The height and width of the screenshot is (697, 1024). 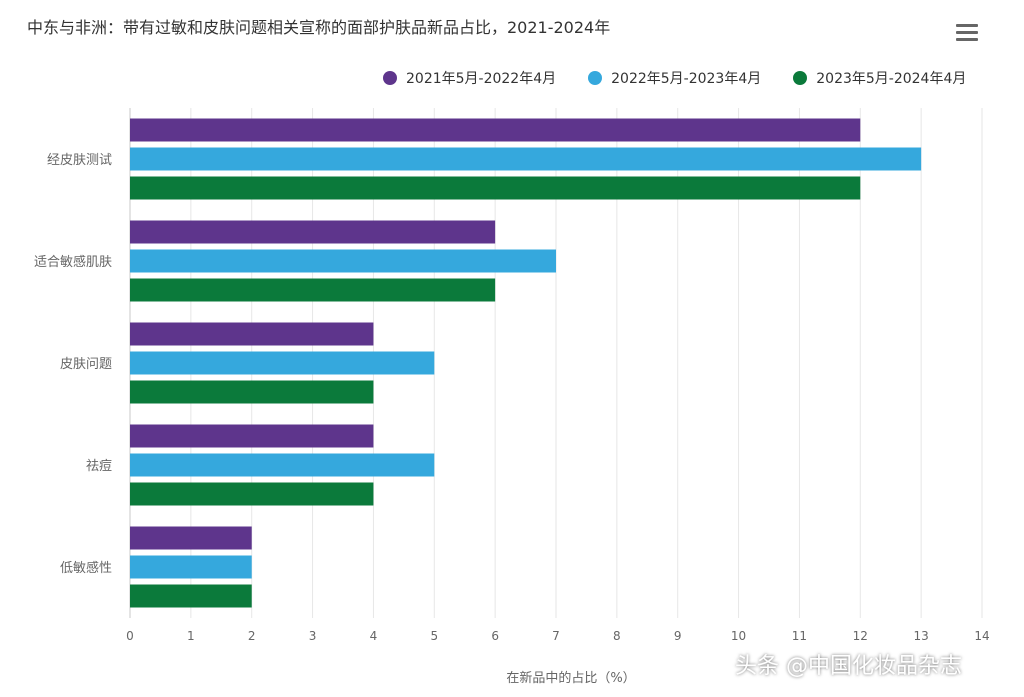 What do you see at coordinates (73, 262) in the screenshot?
I see `category-label: 适合敏感肌肤` at bounding box center [73, 262].